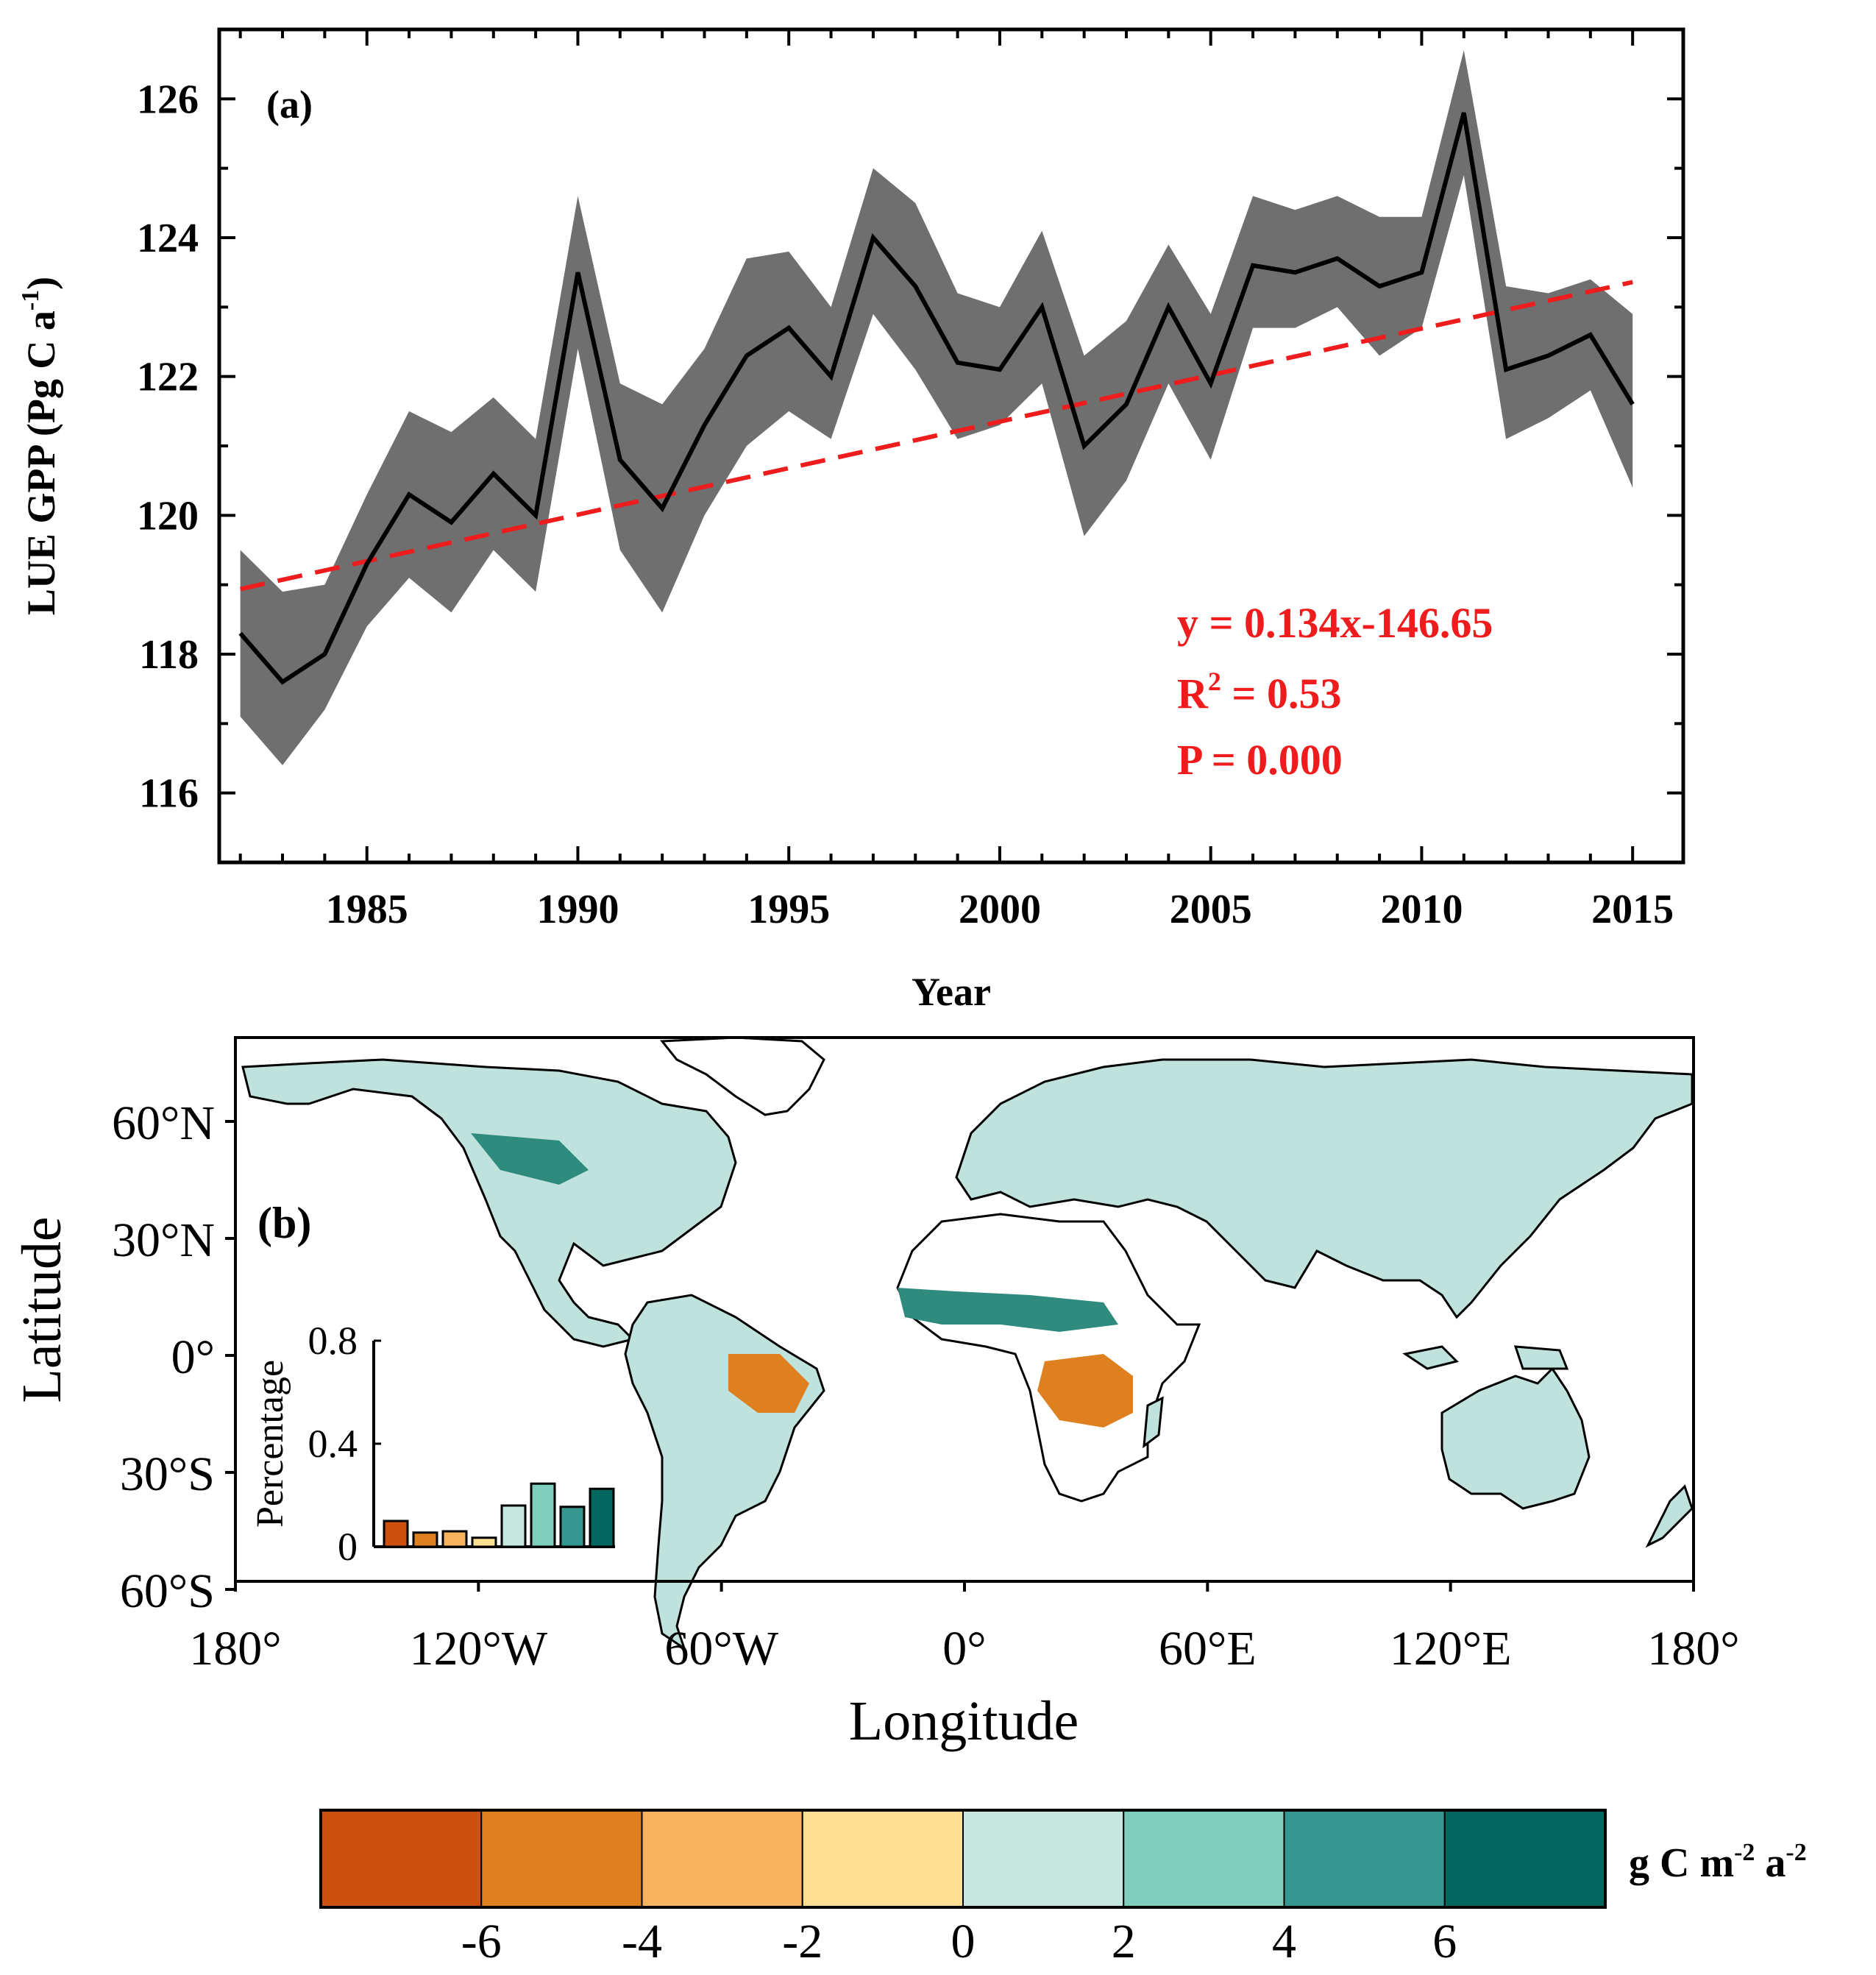 The height and width of the screenshot is (1975, 1876). I want to click on inset-tick-label: 0.4, so click(333, 1444).